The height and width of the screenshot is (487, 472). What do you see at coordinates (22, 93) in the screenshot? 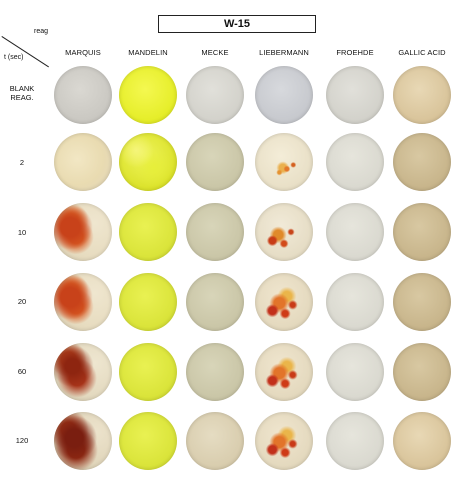
I see `time-row-label: BLANK REAG.` at bounding box center [22, 93].